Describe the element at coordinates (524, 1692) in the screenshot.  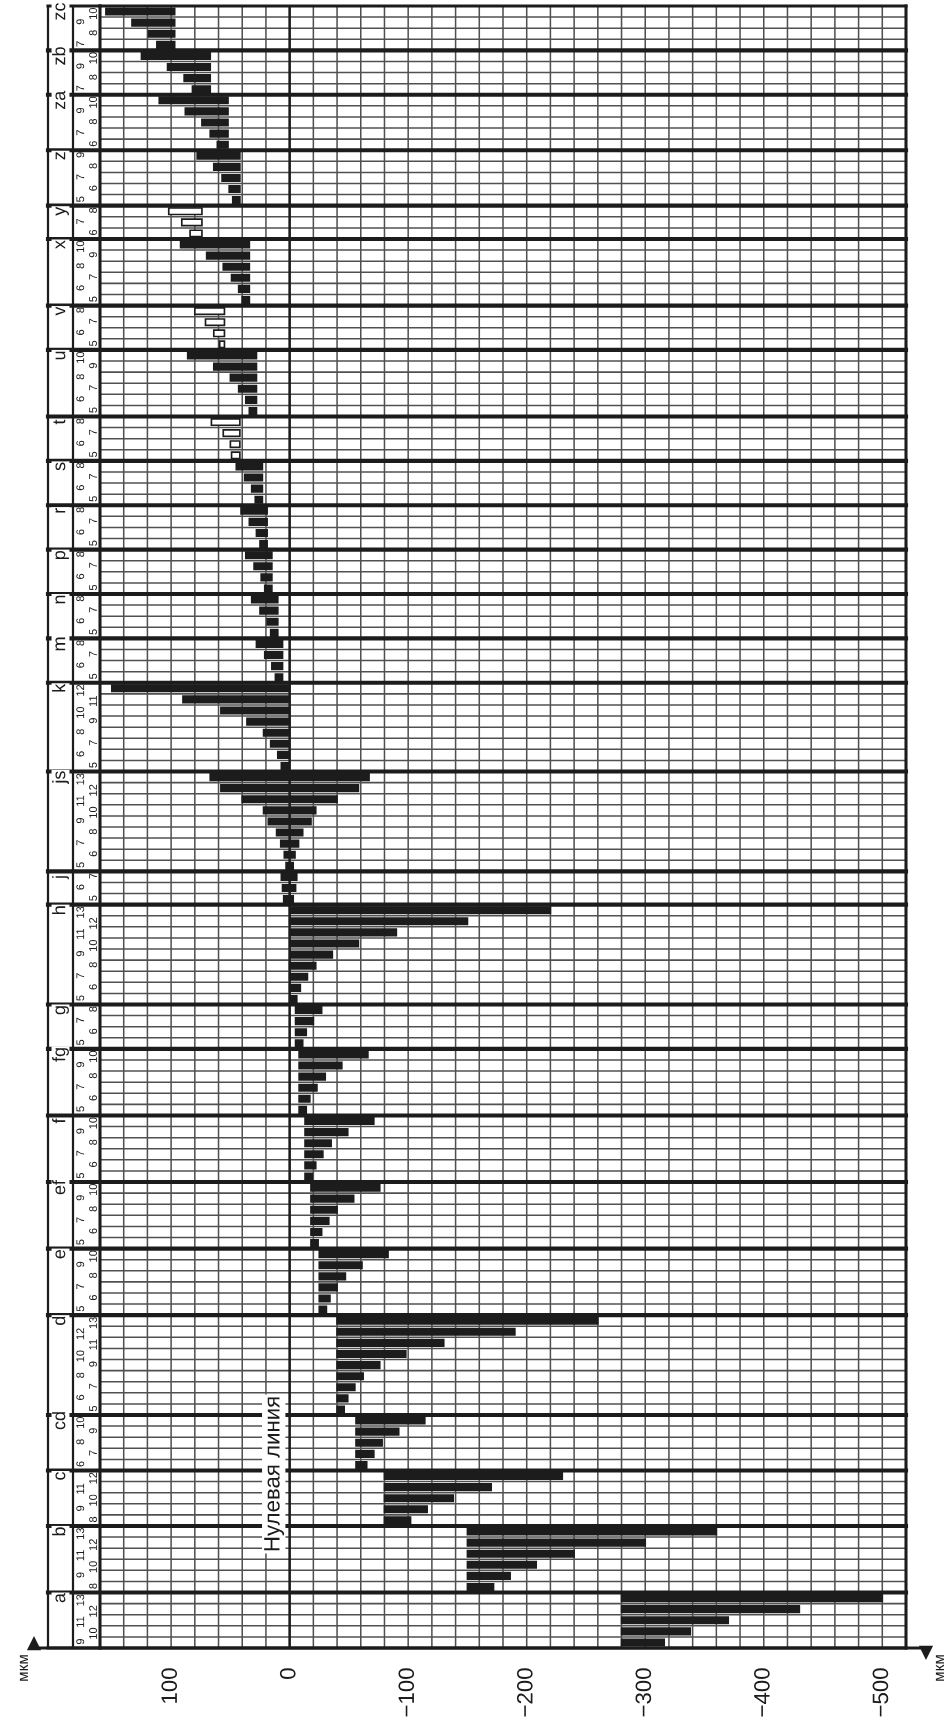
I see `x-tick-label: −200` at that location.